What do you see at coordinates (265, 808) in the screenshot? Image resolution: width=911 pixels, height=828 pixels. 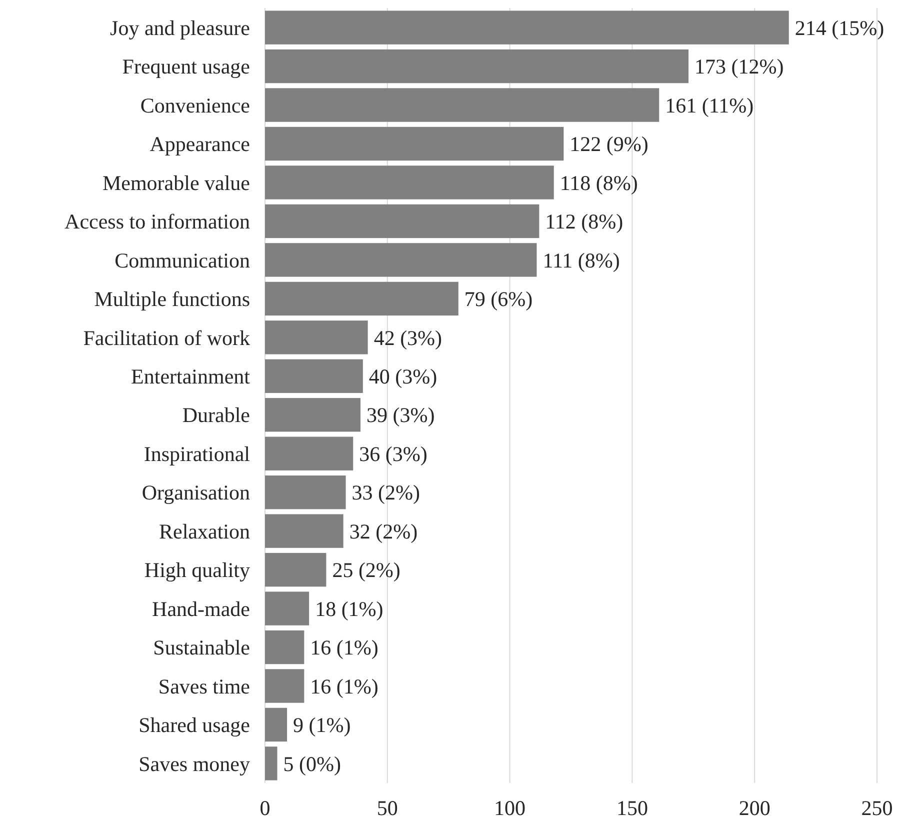 I see `x-tick-label: 0` at bounding box center [265, 808].